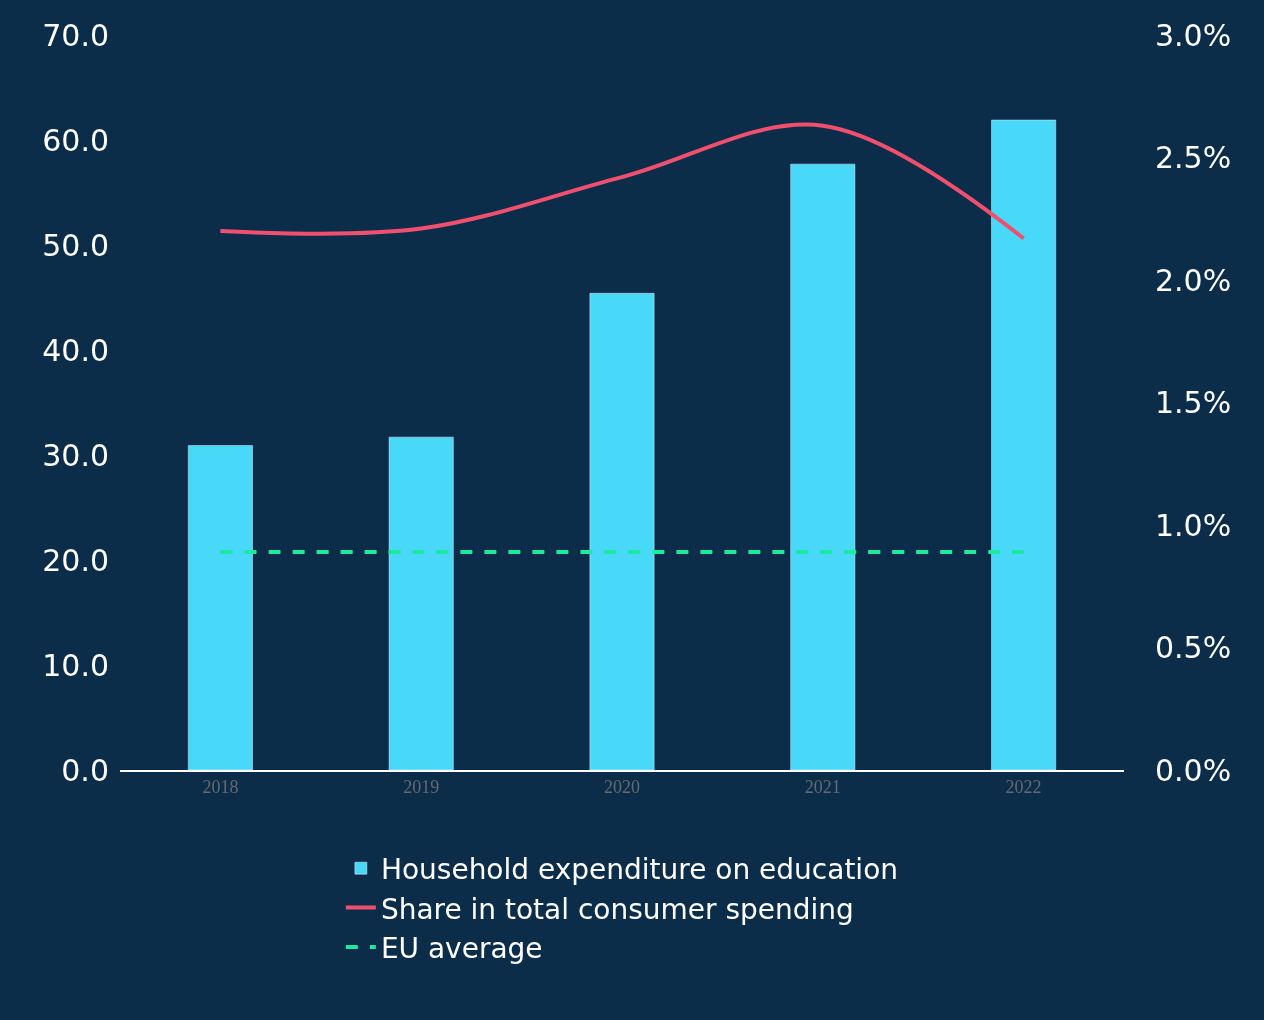 The image size is (1264, 1020). What do you see at coordinates (622, 787) in the screenshot?
I see `x-tick-label: 2020` at bounding box center [622, 787].